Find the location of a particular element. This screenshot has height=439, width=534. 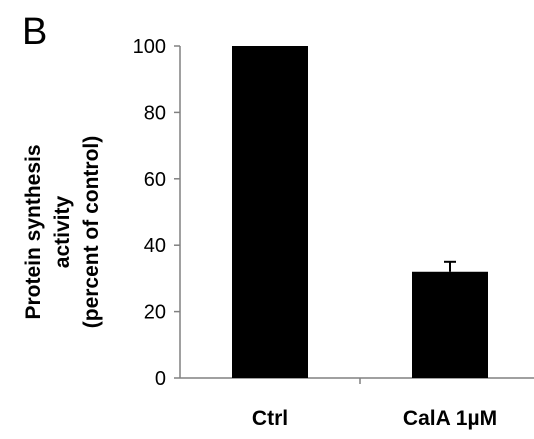

category-labels: Ctrl CalA 1µM is located at coordinates (374, 418).